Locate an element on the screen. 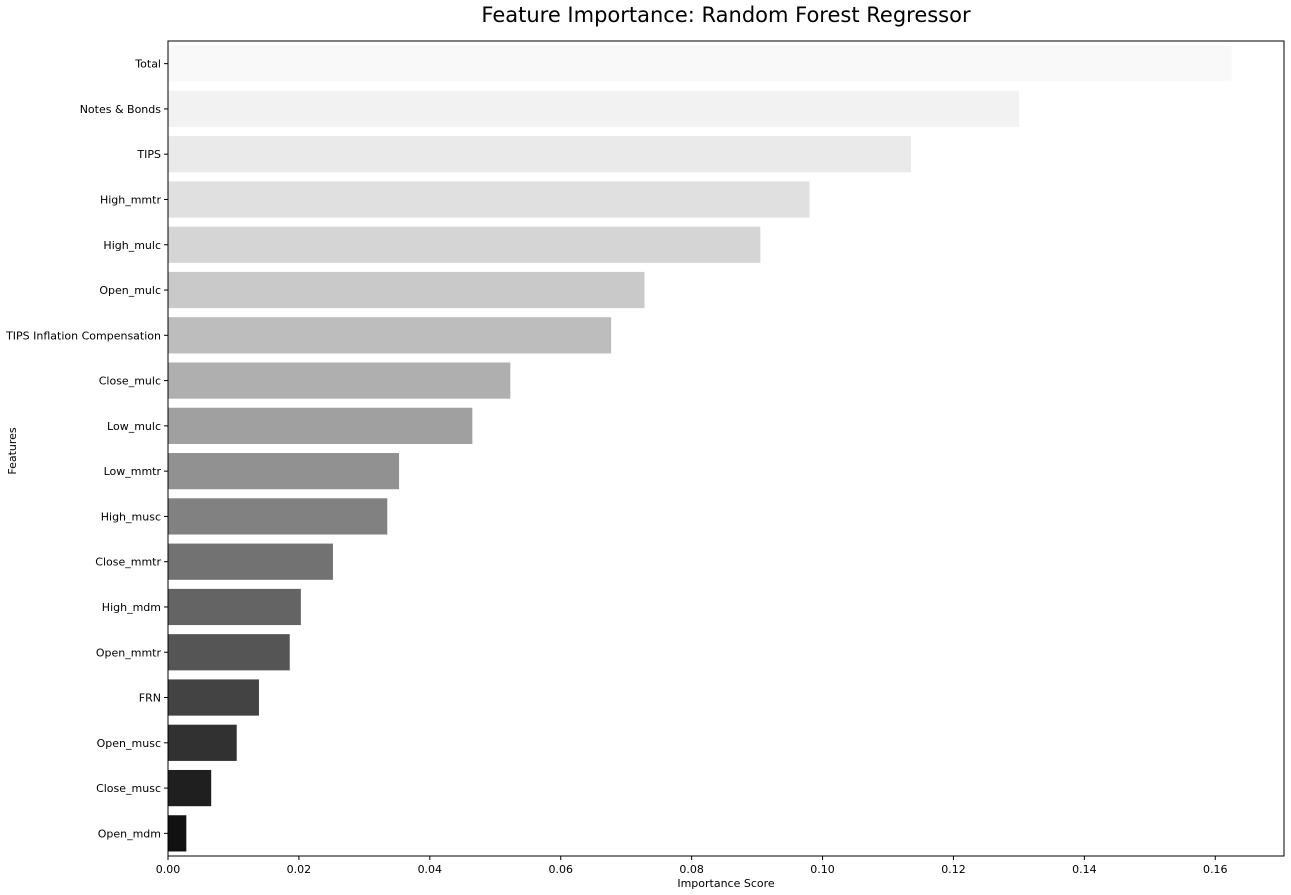 The height and width of the screenshot is (895, 1291). x-tick-label: 0.02 is located at coordinates (299, 869).